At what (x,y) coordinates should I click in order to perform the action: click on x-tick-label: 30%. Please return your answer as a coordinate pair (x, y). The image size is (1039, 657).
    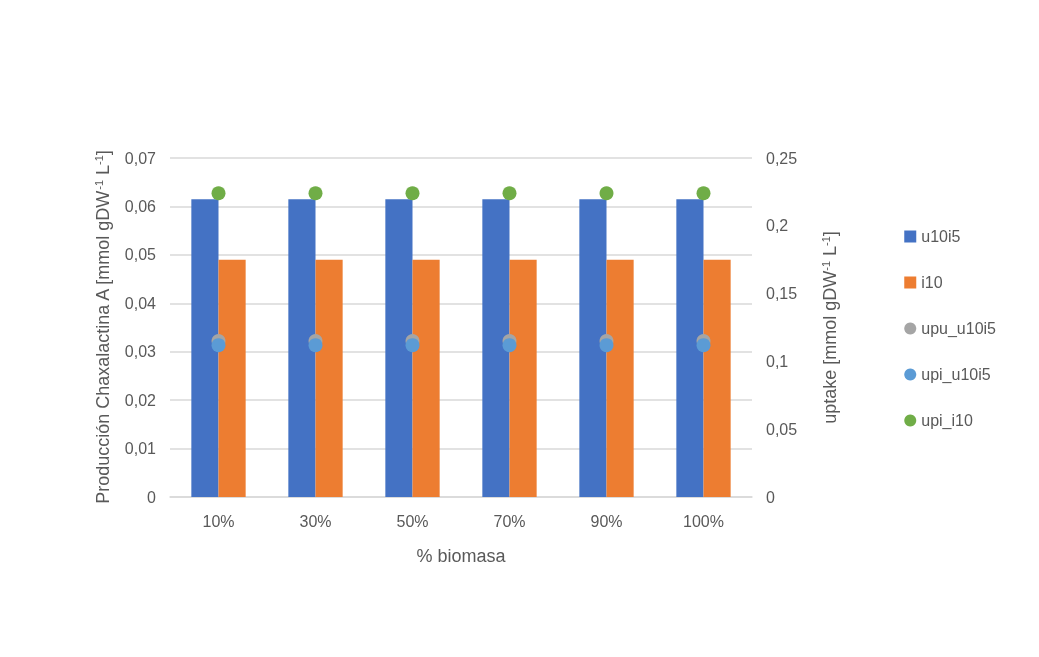
    Looking at the image, I should click on (315, 521).